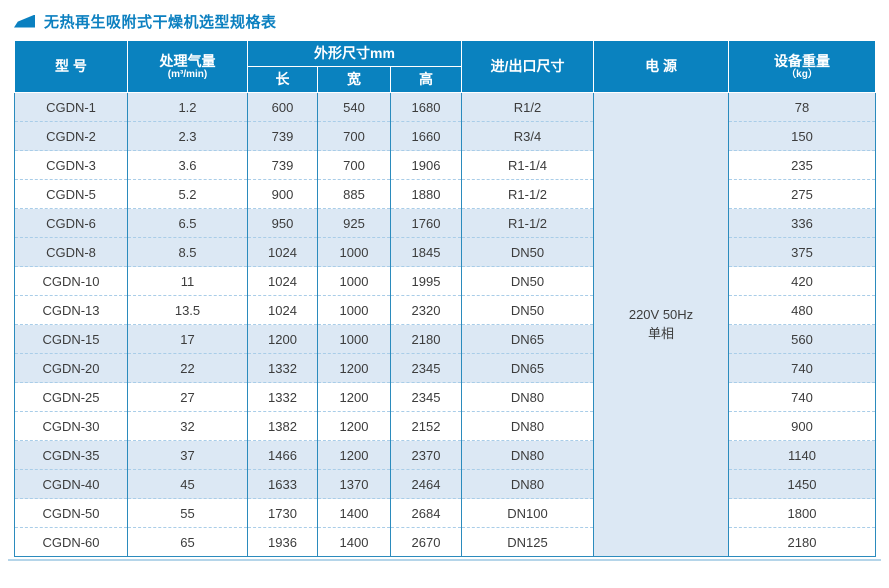 This screenshot has height=588, width=889. I want to click on header-dimensions-label: 外形尺寸mm, so click(354, 53).